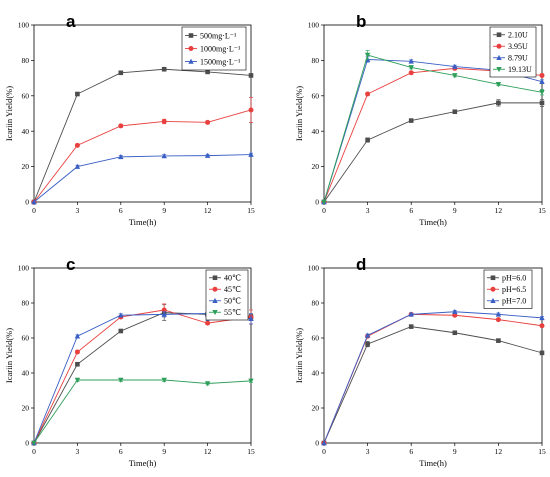 This screenshot has width=550, height=477. Describe the element at coordinates (518, 58) in the screenshot. I see `legend-label: 8.79U` at that location.